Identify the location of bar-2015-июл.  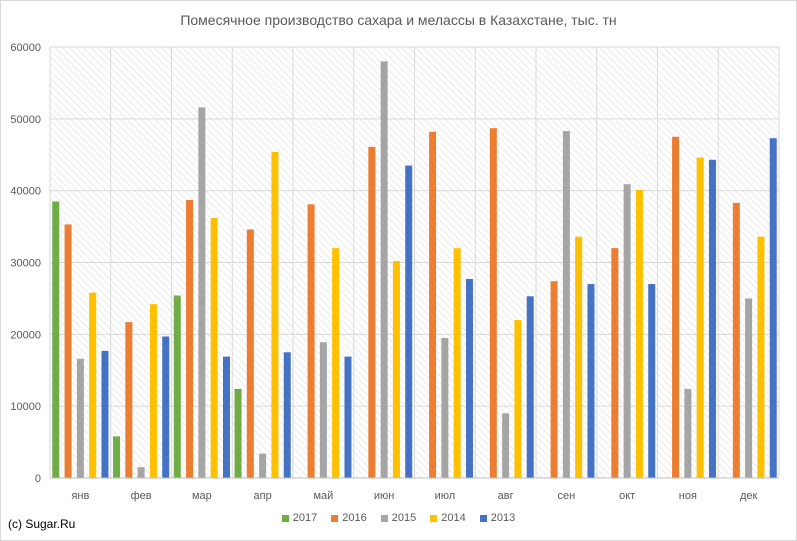
(445, 407).